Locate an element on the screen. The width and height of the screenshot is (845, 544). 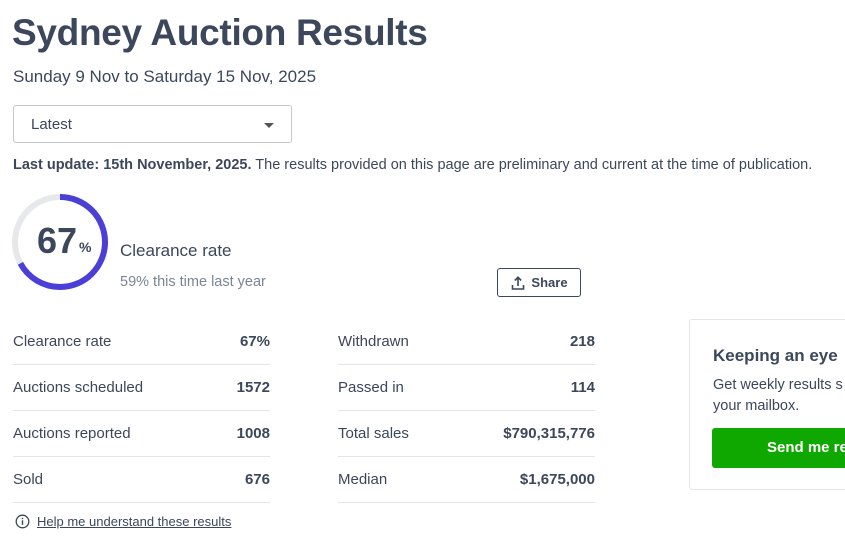
stat-row: Clearance rate 67% is located at coordinates (141, 342).